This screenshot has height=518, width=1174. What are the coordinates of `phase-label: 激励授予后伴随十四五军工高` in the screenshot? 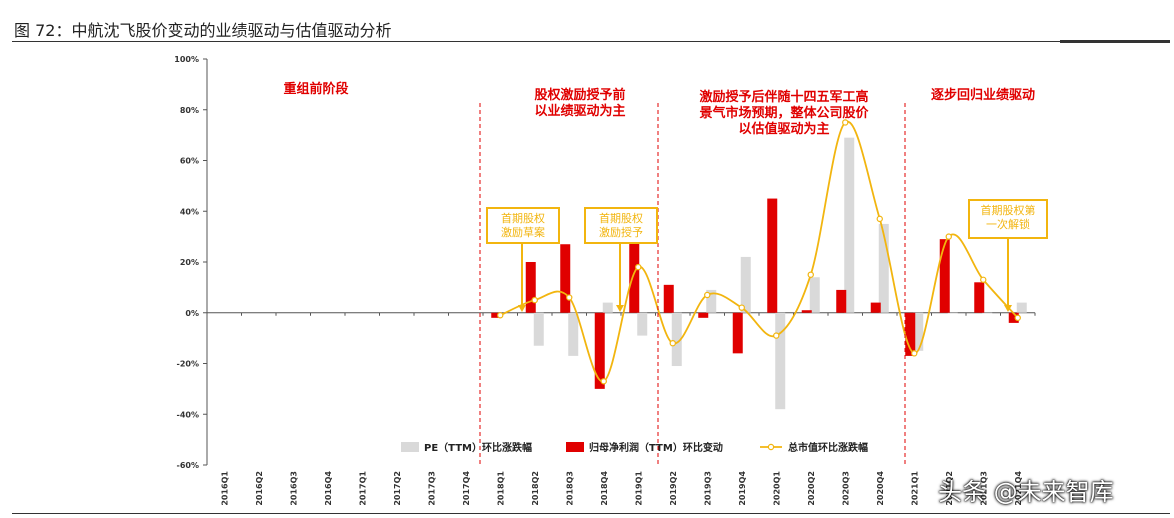 It's located at (783, 97).